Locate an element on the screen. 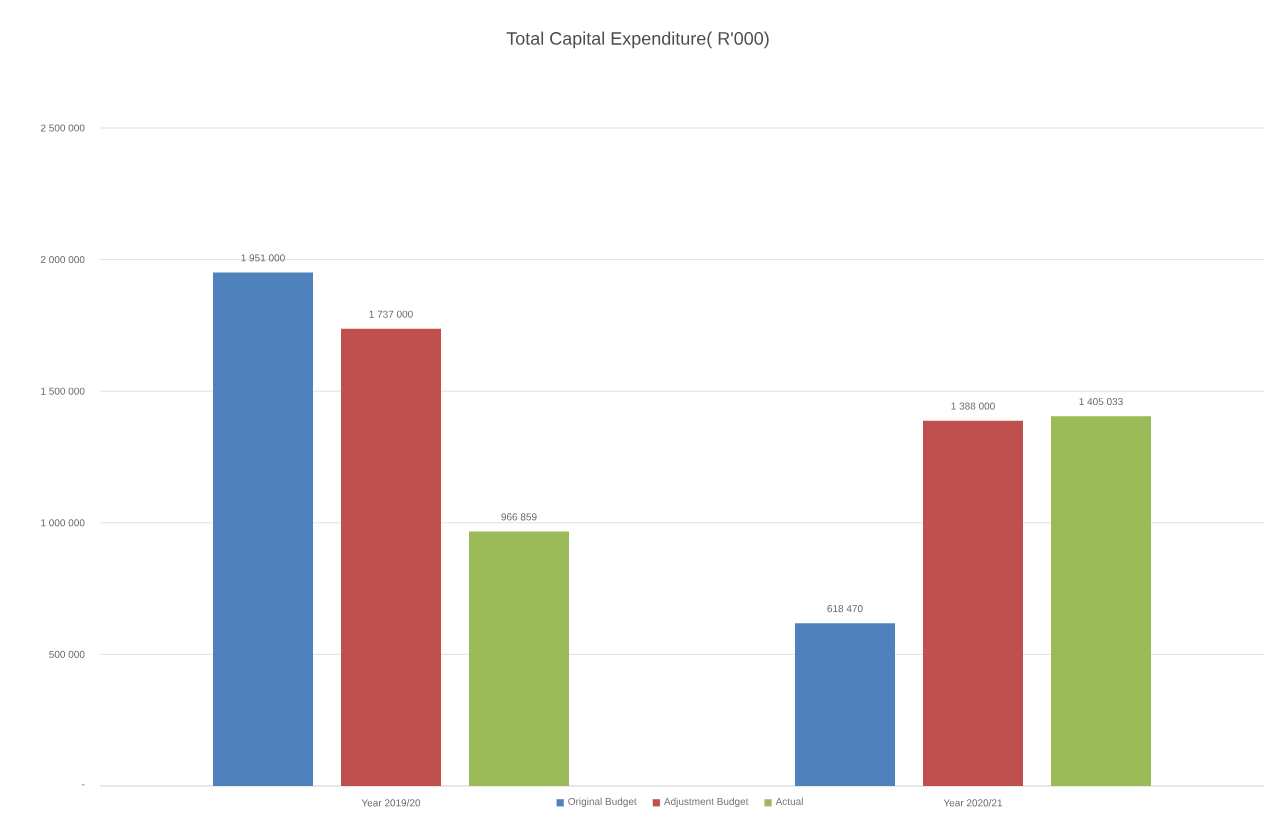  y-tick-label: - is located at coordinates (83, 785).